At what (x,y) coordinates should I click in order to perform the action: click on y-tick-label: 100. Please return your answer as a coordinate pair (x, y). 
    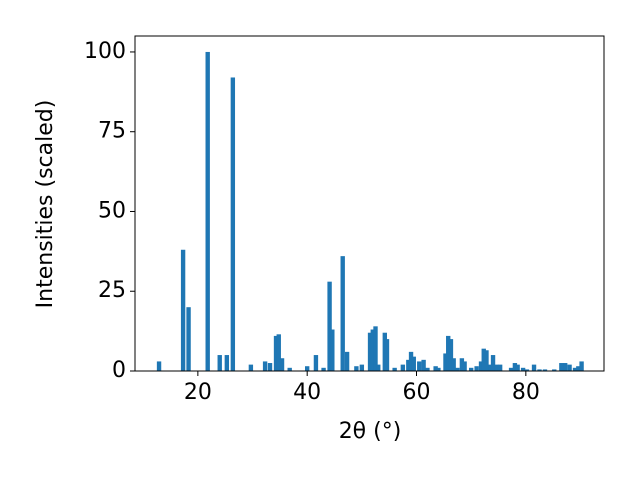
    Looking at the image, I should click on (105, 51).